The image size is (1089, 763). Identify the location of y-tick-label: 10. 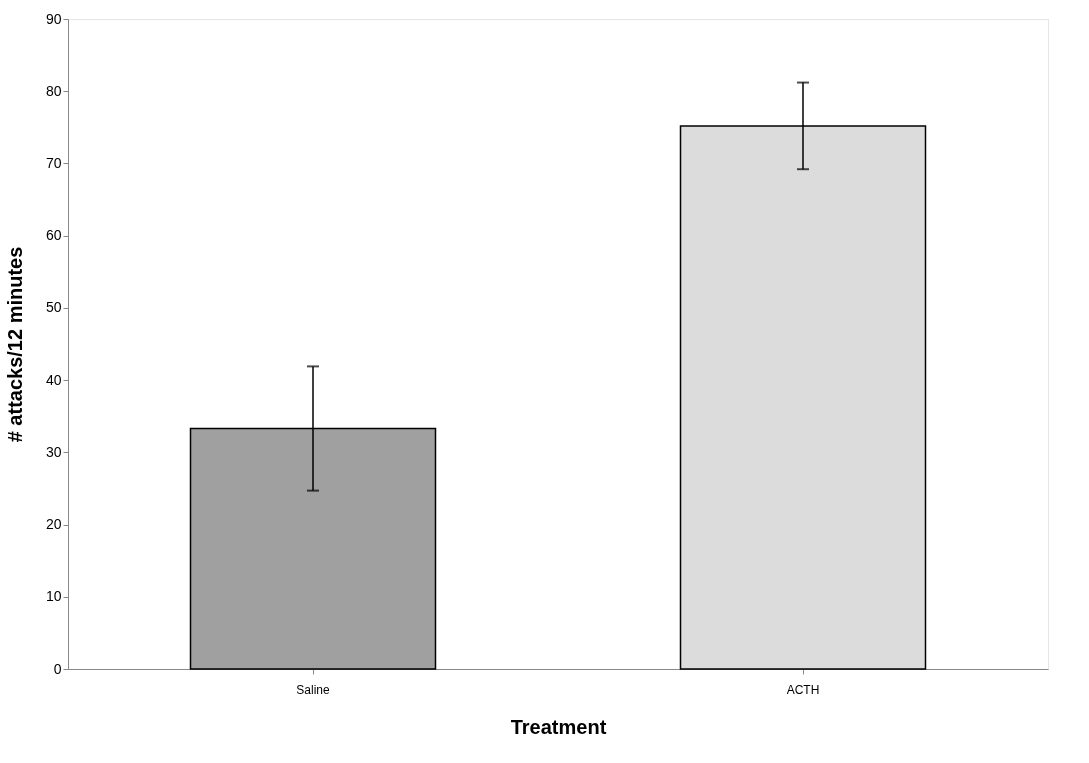
(53, 596).